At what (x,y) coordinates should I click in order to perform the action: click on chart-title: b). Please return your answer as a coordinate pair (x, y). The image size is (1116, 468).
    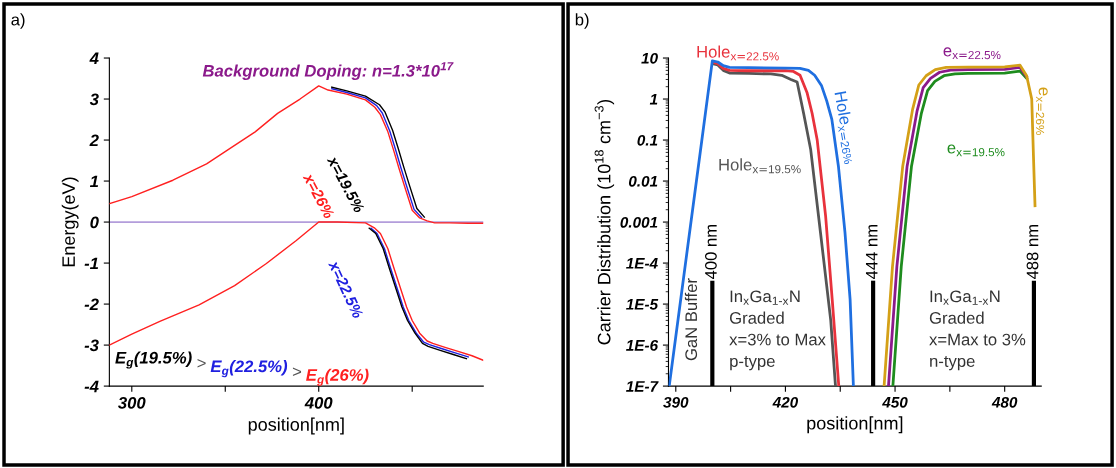
    Looking at the image, I should click on (582, 21).